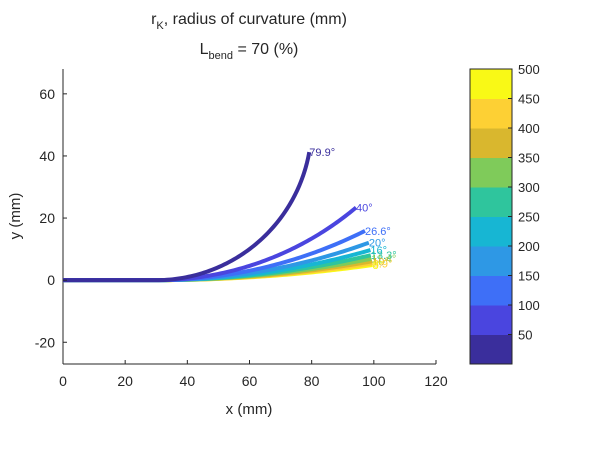 The image size is (600, 450). I want to click on curve-label-6: 11.4°, so click(383, 260).